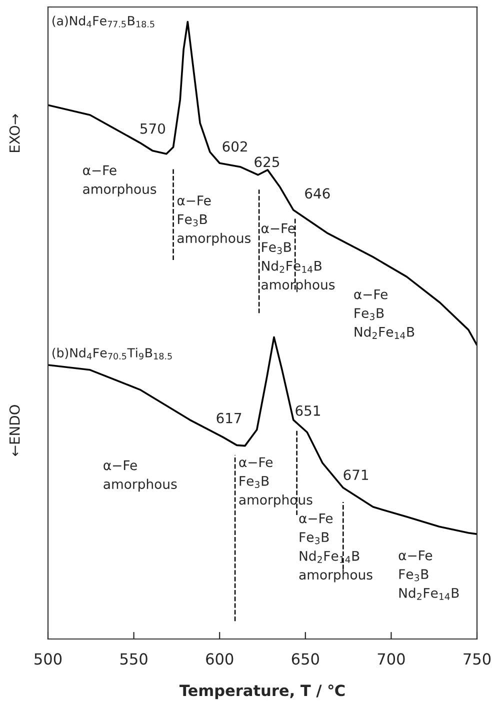  I want to click on x-axis-title: Temperature, T / ℃, so click(262, 692).